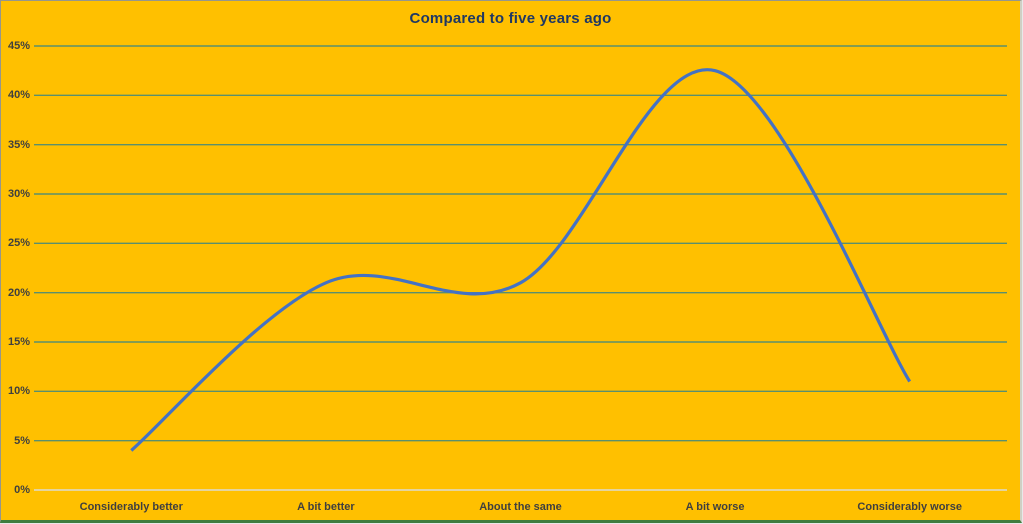 The image size is (1023, 524). What do you see at coordinates (22, 490) in the screenshot?
I see `y-axis-tick-label: 0%` at bounding box center [22, 490].